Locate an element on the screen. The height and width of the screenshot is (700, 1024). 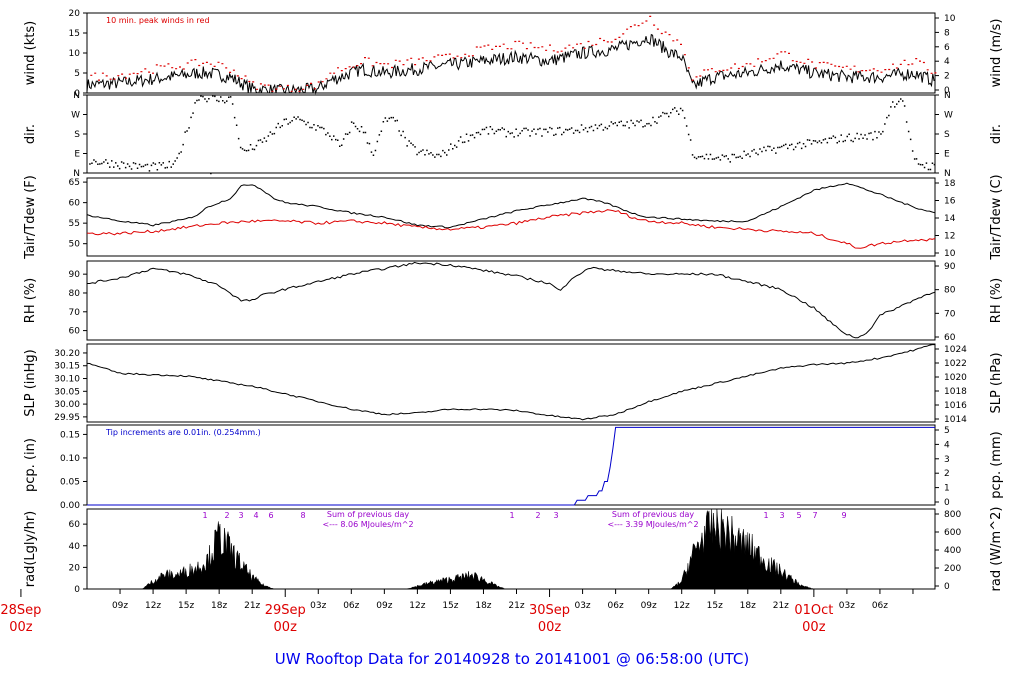
ytick-label-left-1-3: W is located at coordinates (75, 116).